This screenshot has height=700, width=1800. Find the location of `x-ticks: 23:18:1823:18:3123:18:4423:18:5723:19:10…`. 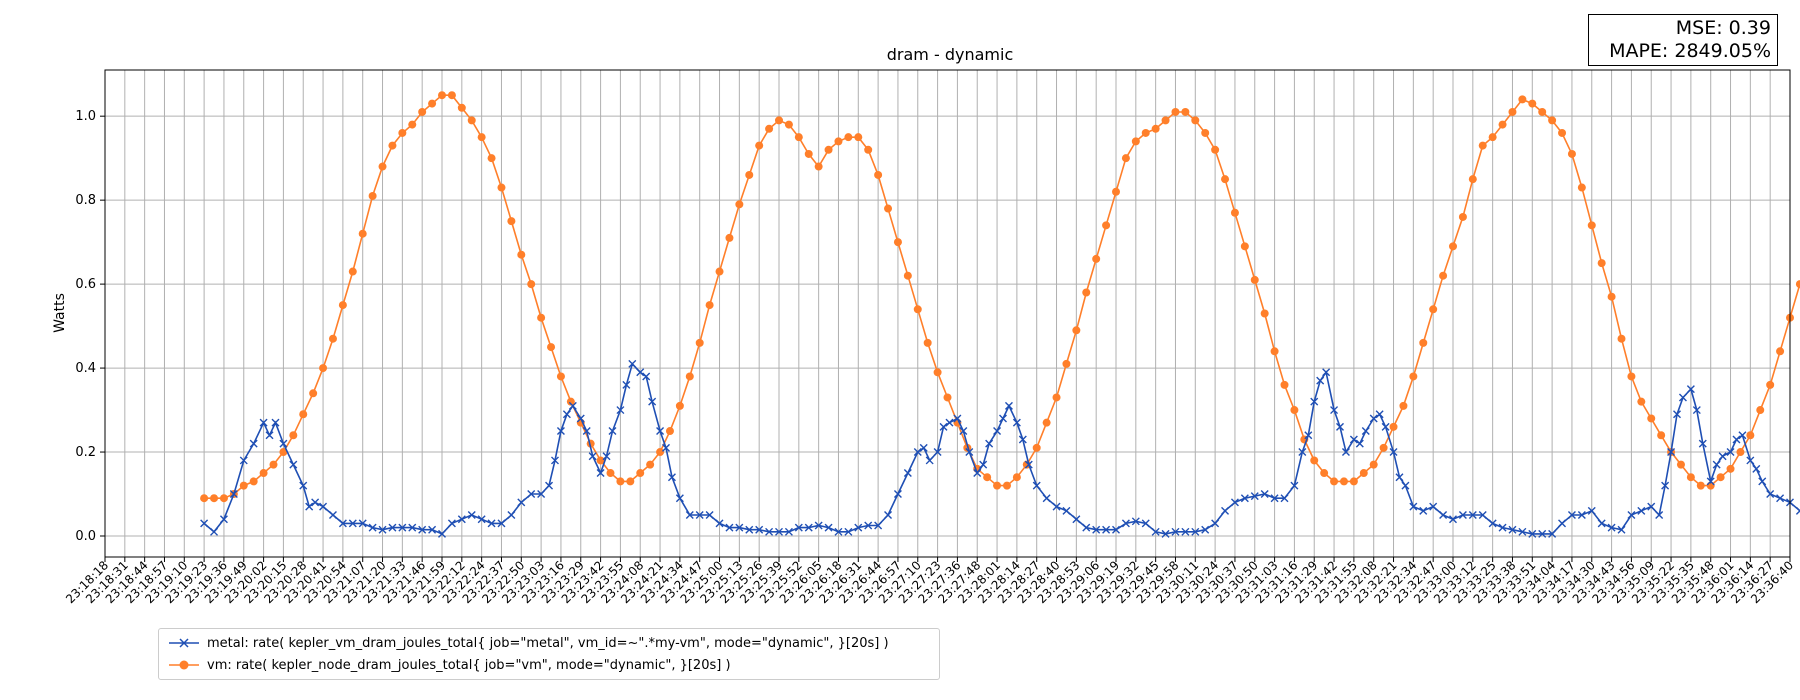

x-ticks: 23:18:1823:18:3123:18:4423:18:5723:19:10… is located at coordinates (929, 581).